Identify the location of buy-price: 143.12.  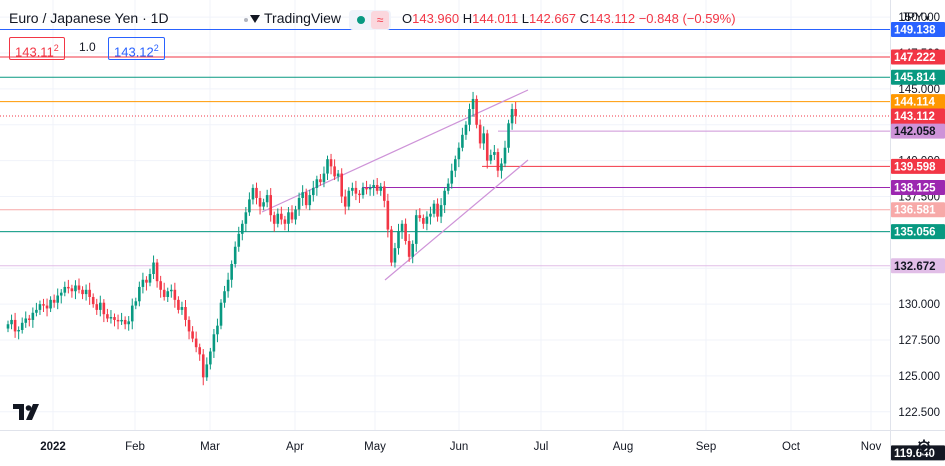
(134, 52).